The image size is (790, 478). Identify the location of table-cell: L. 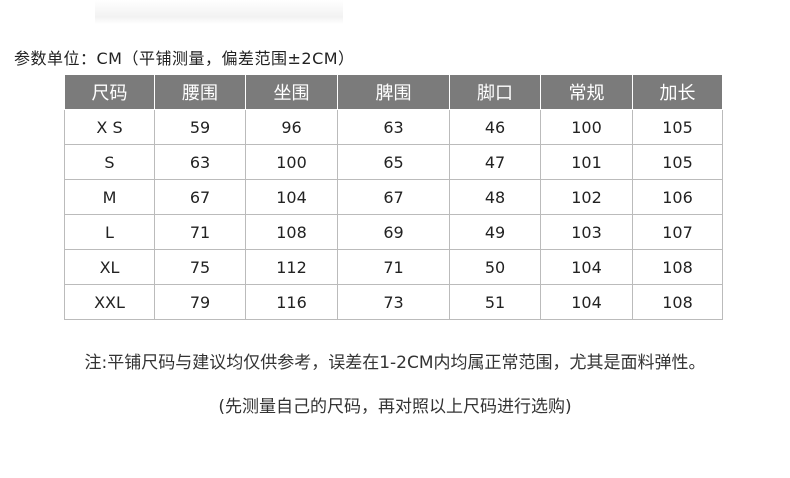
(109, 232).